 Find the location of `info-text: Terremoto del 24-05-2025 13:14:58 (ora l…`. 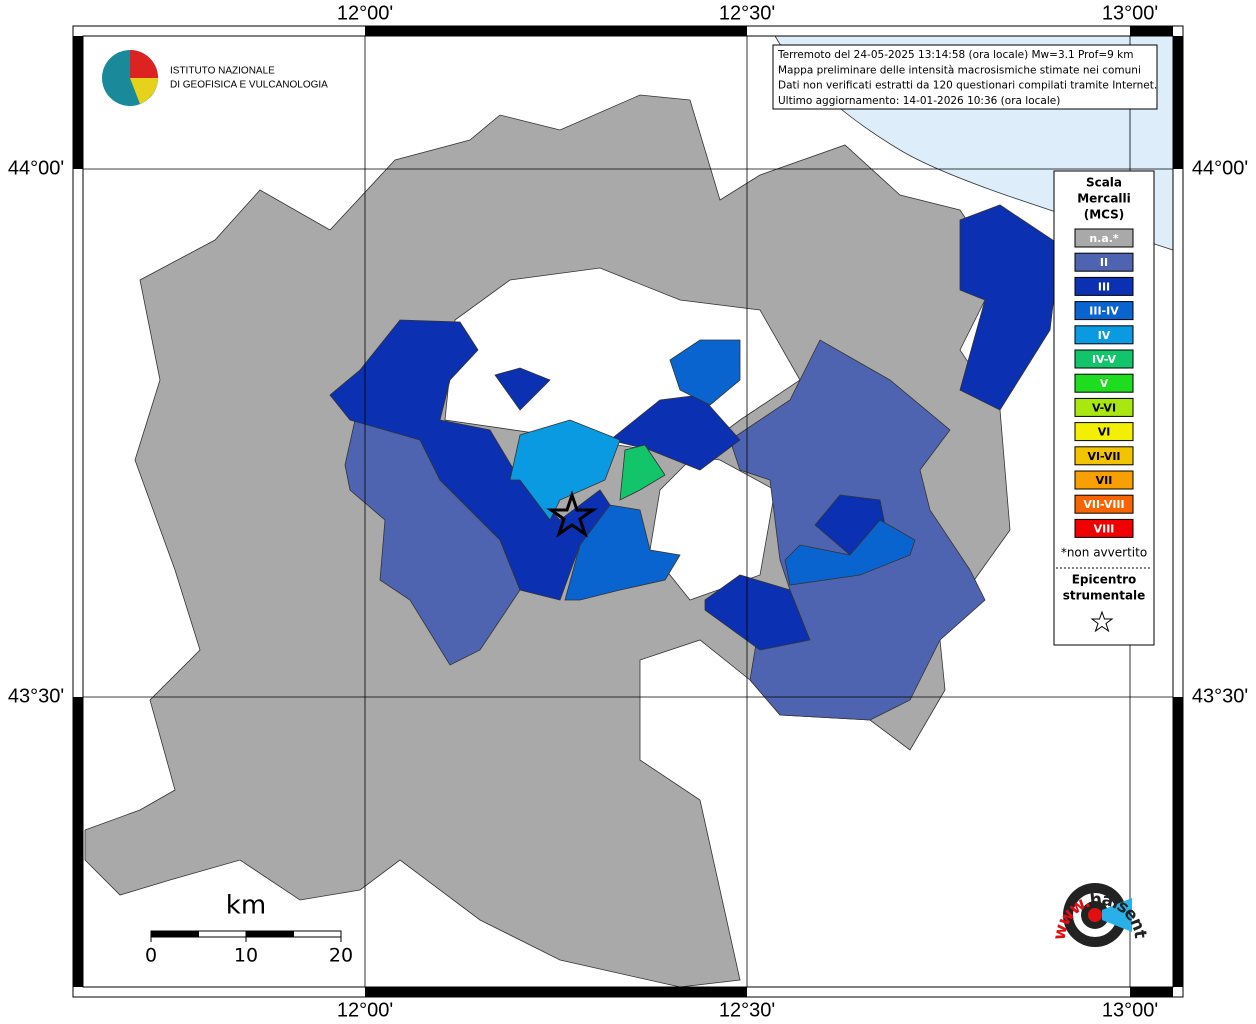

info-text: Terremoto del 24-05-2025 13:14:58 (ora l… is located at coordinates (967, 78).